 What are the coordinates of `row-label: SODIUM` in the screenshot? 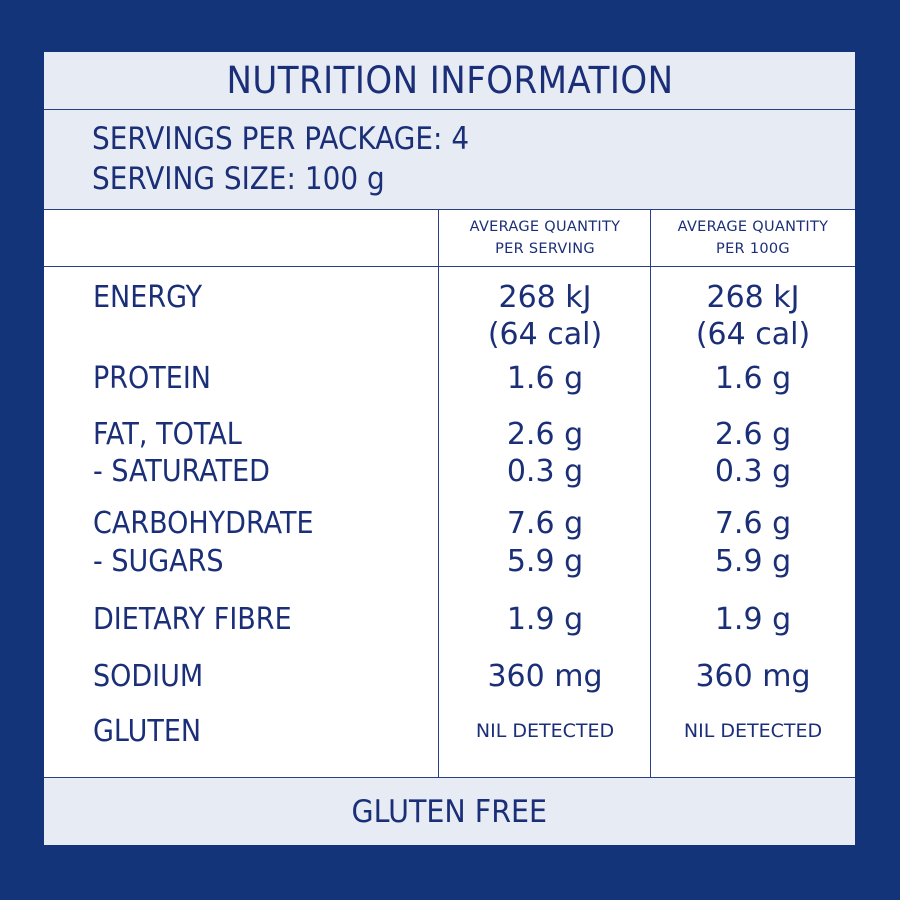 It's located at (148, 676).